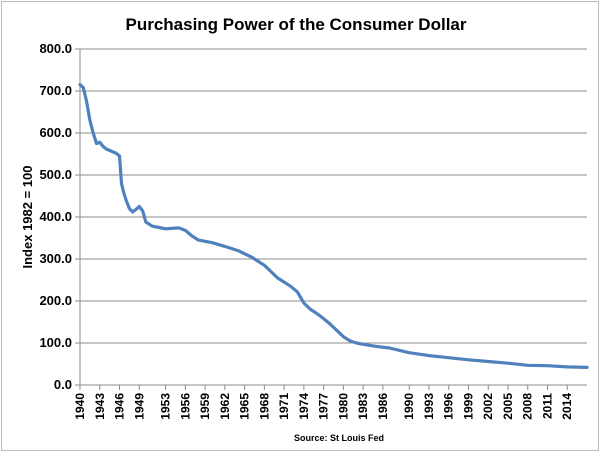 This screenshot has height=452, width=600. Describe the element at coordinates (508, 406) in the screenshot. I see `x-tick-label: 2005` at that location.